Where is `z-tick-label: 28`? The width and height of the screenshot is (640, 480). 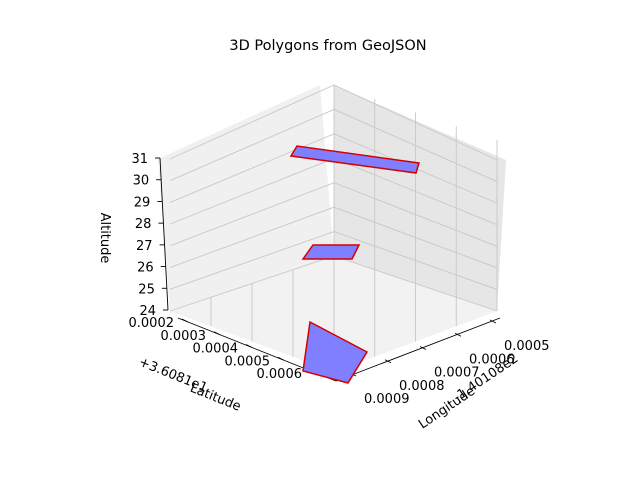
z-tick-label: 28 is located at coordinates (143, 224).